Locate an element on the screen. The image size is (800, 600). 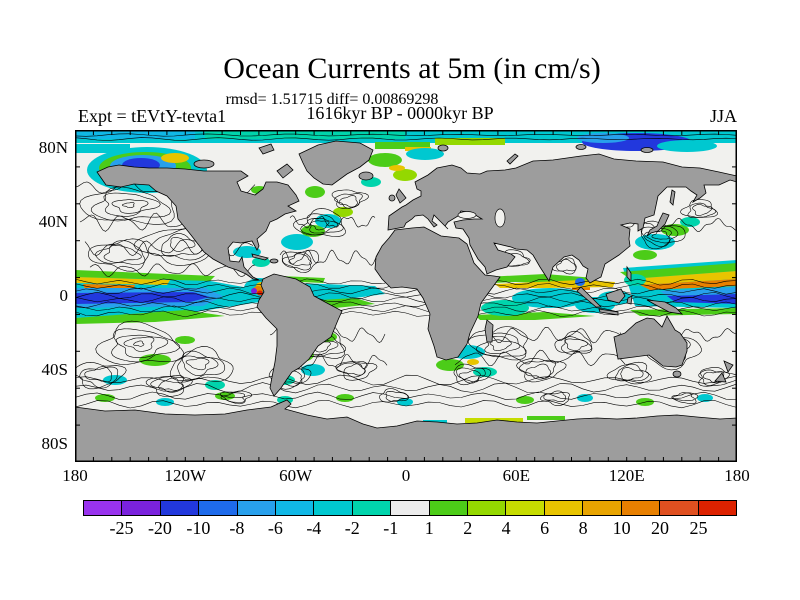
colorbar-tick-label: -10 is located at coordinates (198, 528).